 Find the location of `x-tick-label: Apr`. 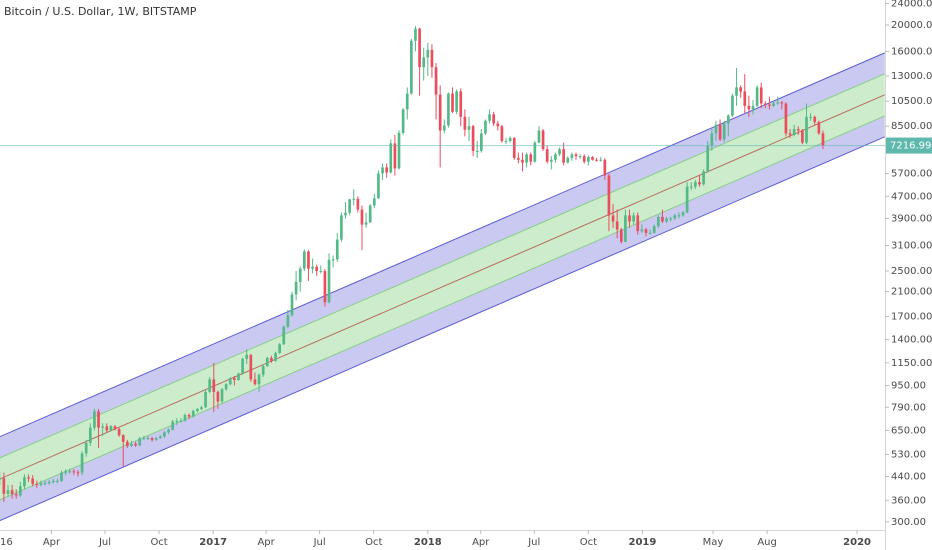

x-tick-label: Apr is located at coordinates (481, 542).